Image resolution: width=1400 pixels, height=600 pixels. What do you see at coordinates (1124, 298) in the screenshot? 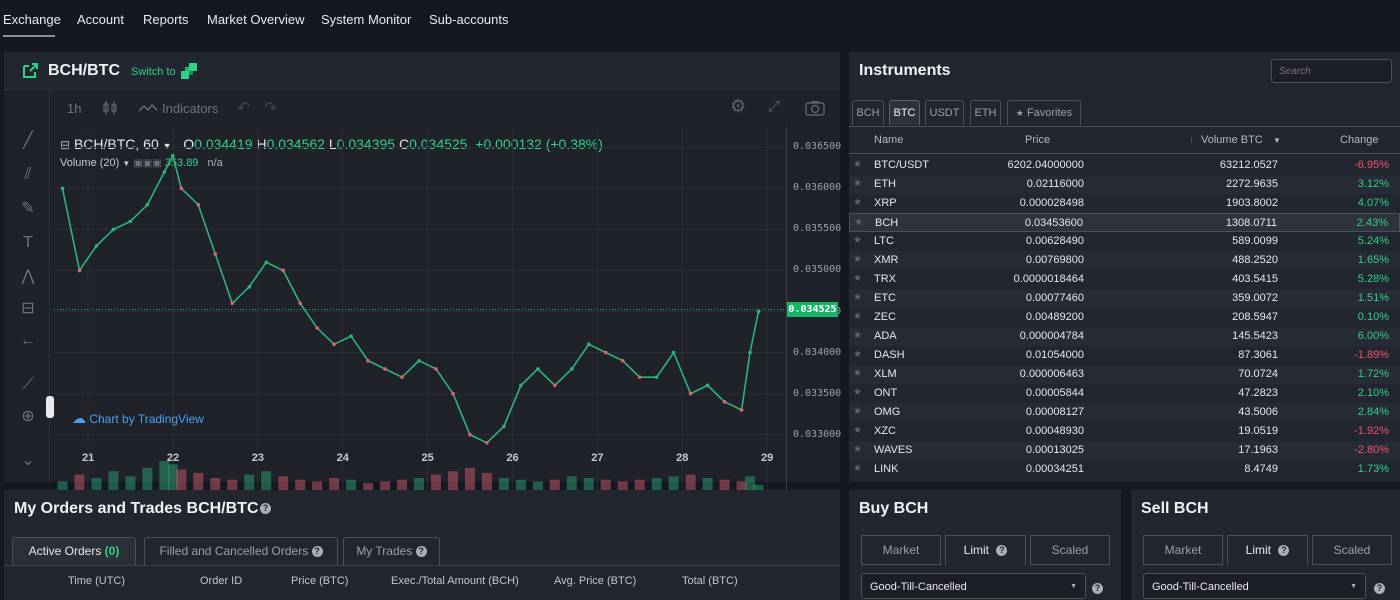
I see `instrument-row: ★ ETC 0.00077460 359.0072 1.51%` at bounding box center [1124, 298].